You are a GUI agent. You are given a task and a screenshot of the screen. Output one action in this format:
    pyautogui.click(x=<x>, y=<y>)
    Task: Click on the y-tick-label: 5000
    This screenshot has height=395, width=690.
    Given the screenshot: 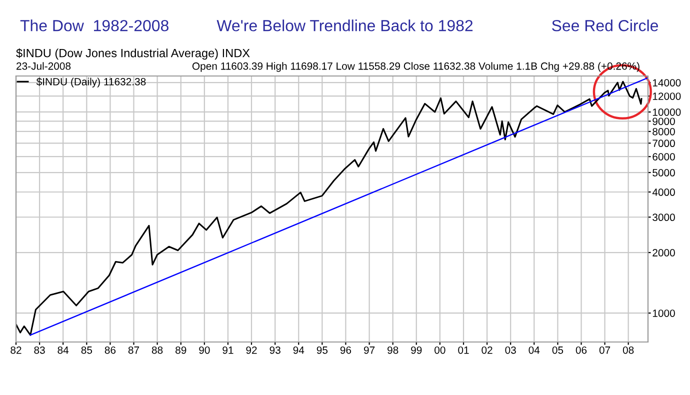 What is the action you would take?
    pyautogui.click(x=663, y=172)
    